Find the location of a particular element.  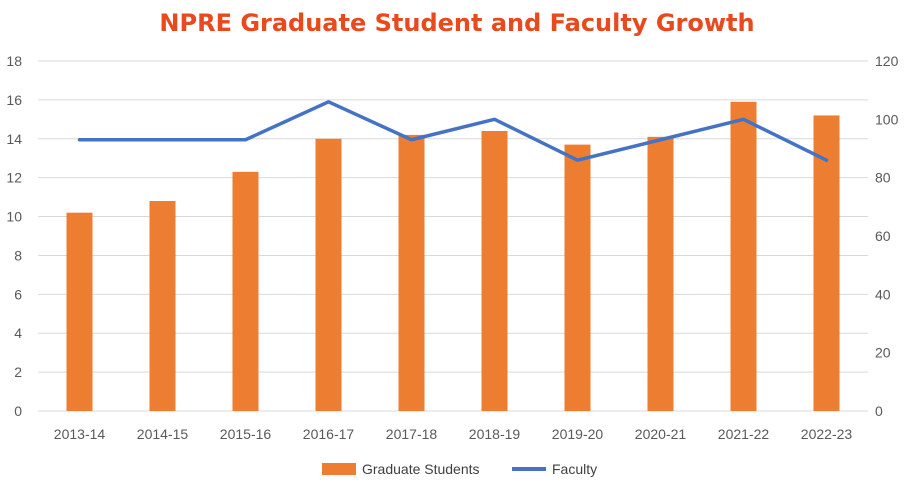

legend-label-graduate-students: Graduate Students is located at coordinates (421, 469).